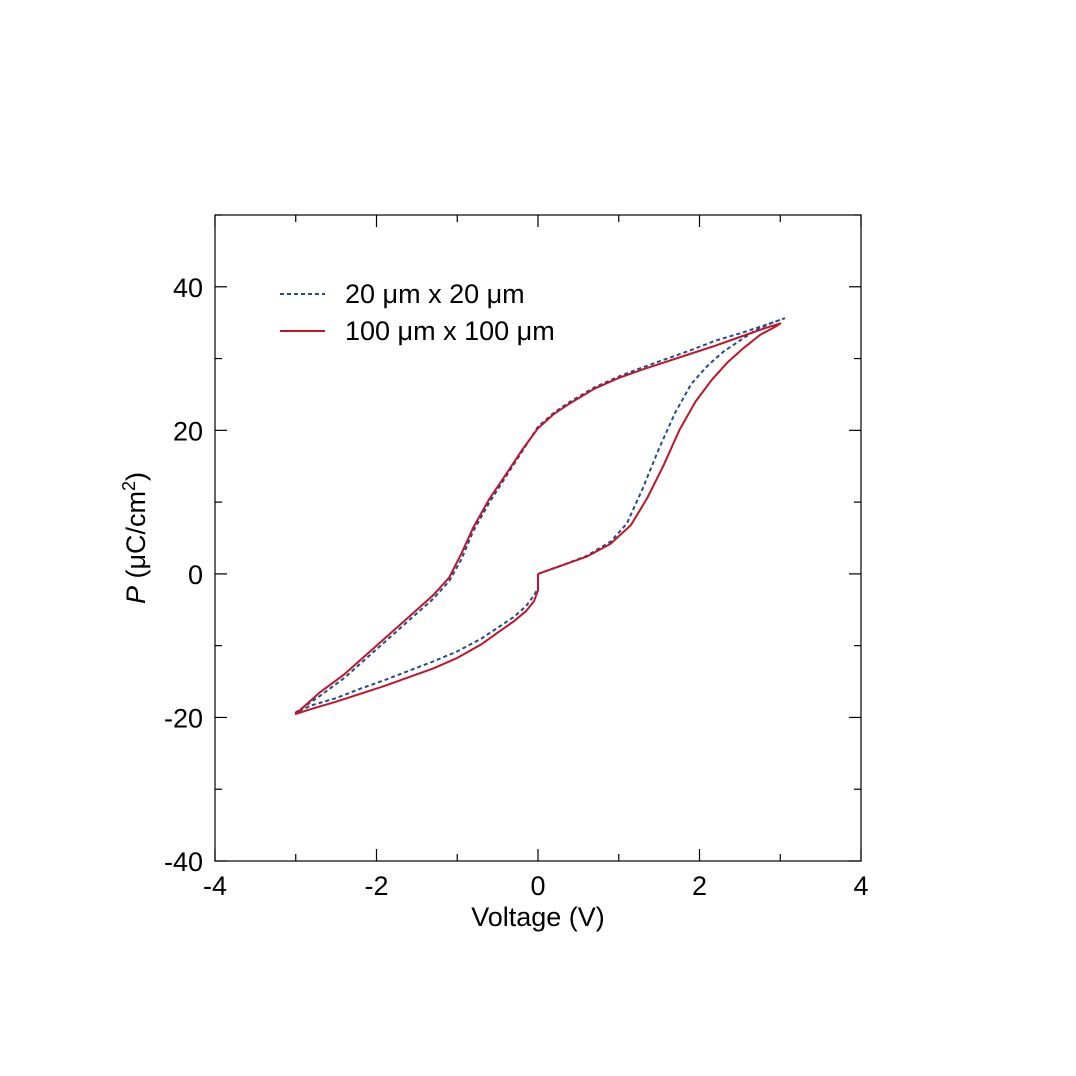  I want to click on y-tick-label: -20, so click(183, 718).